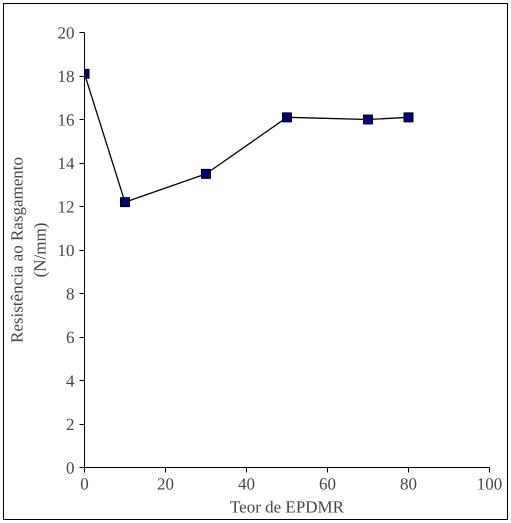  Describe the element at coordinates (489, 484) in the screenshot. I see `x-tick-label: 100` at that location.